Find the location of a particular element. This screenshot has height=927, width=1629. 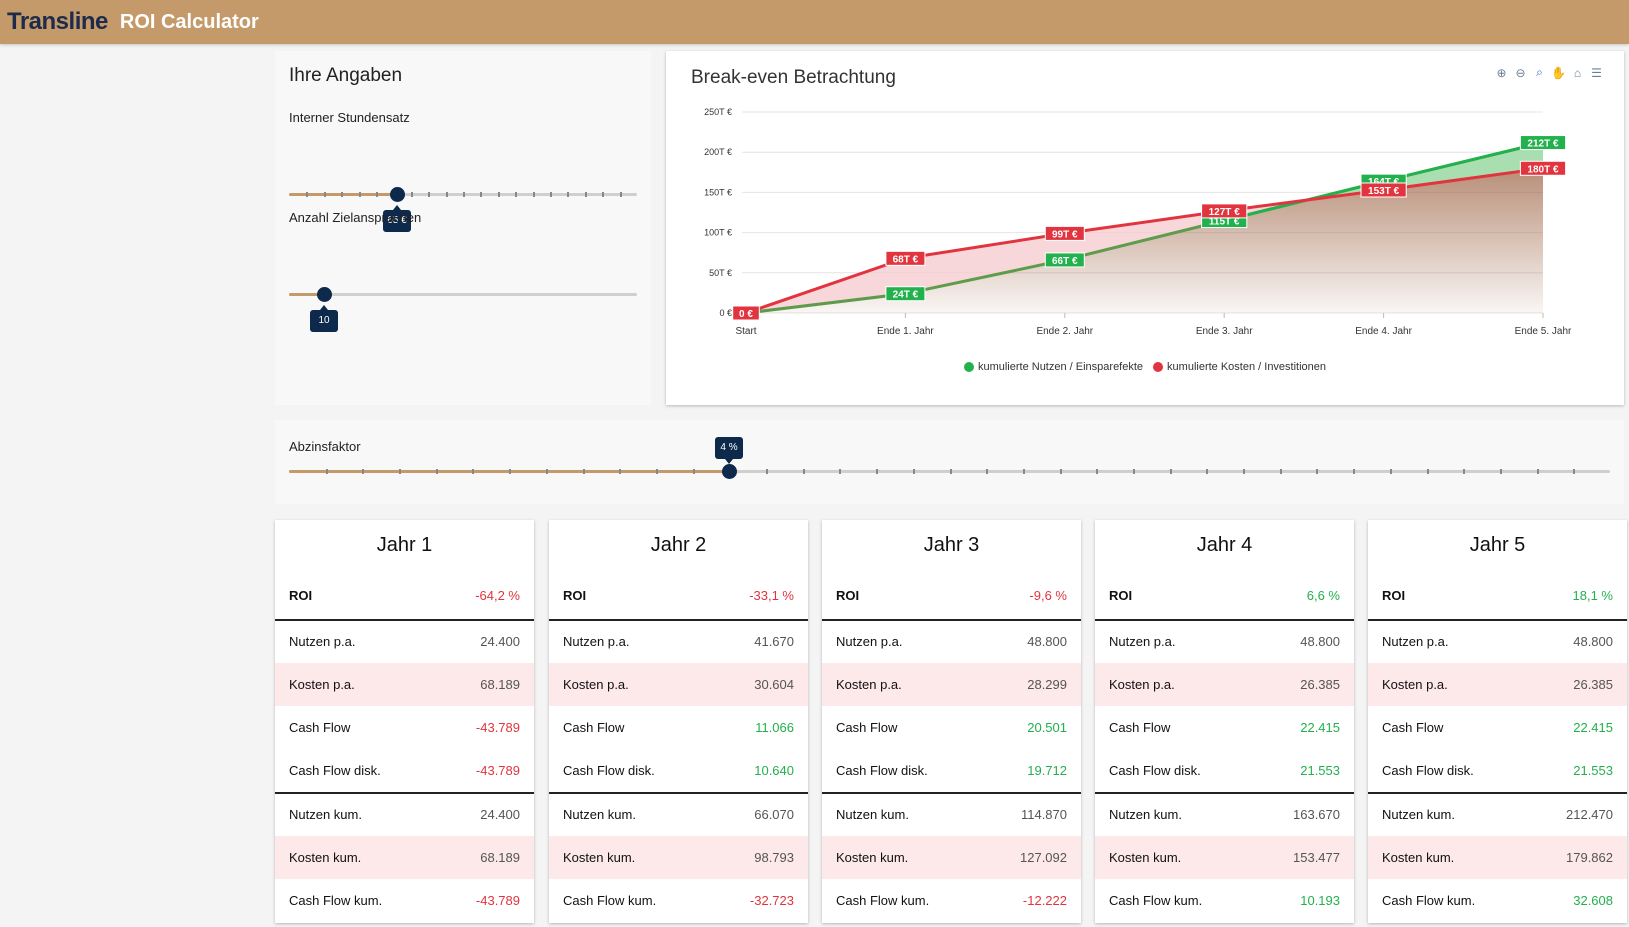

card-row: Kosten kum. 127.092 is located at coordinates (951, 857).